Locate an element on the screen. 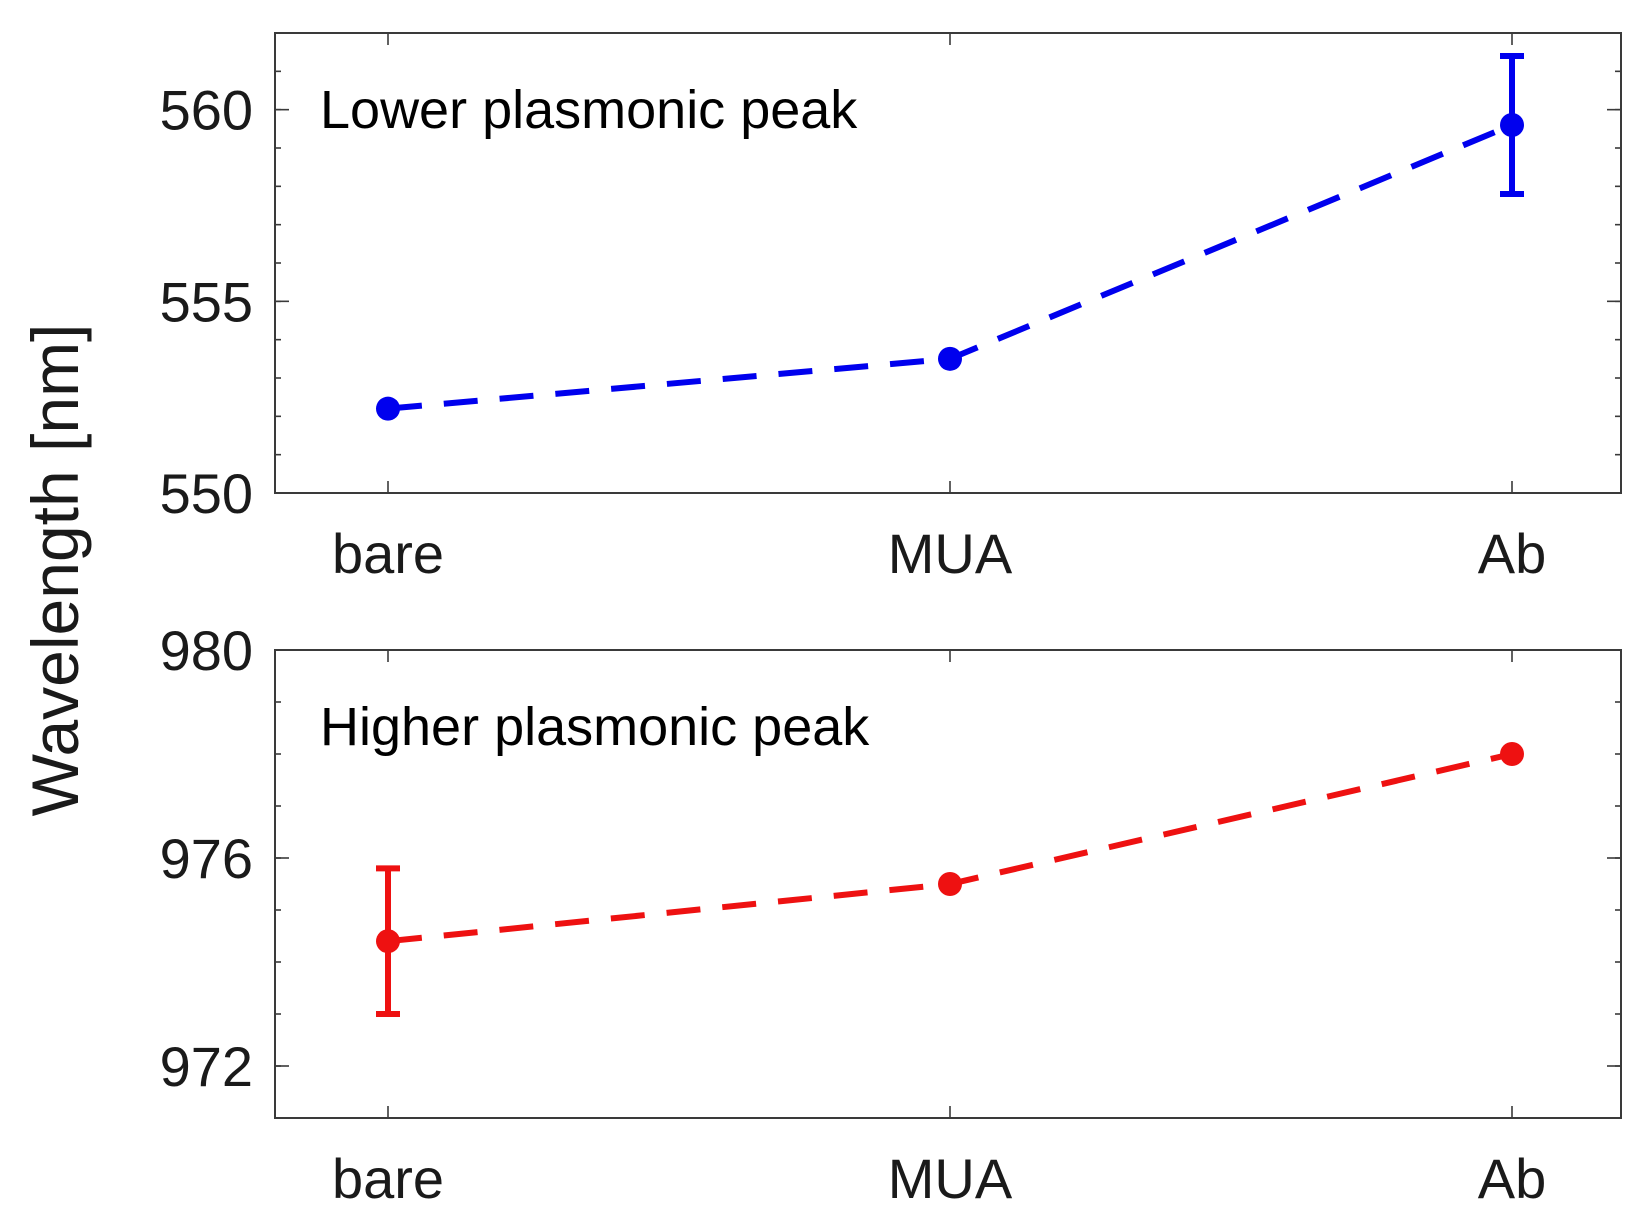  panel-title: Lower plasmonic peak is located at coordinates (589, 110).